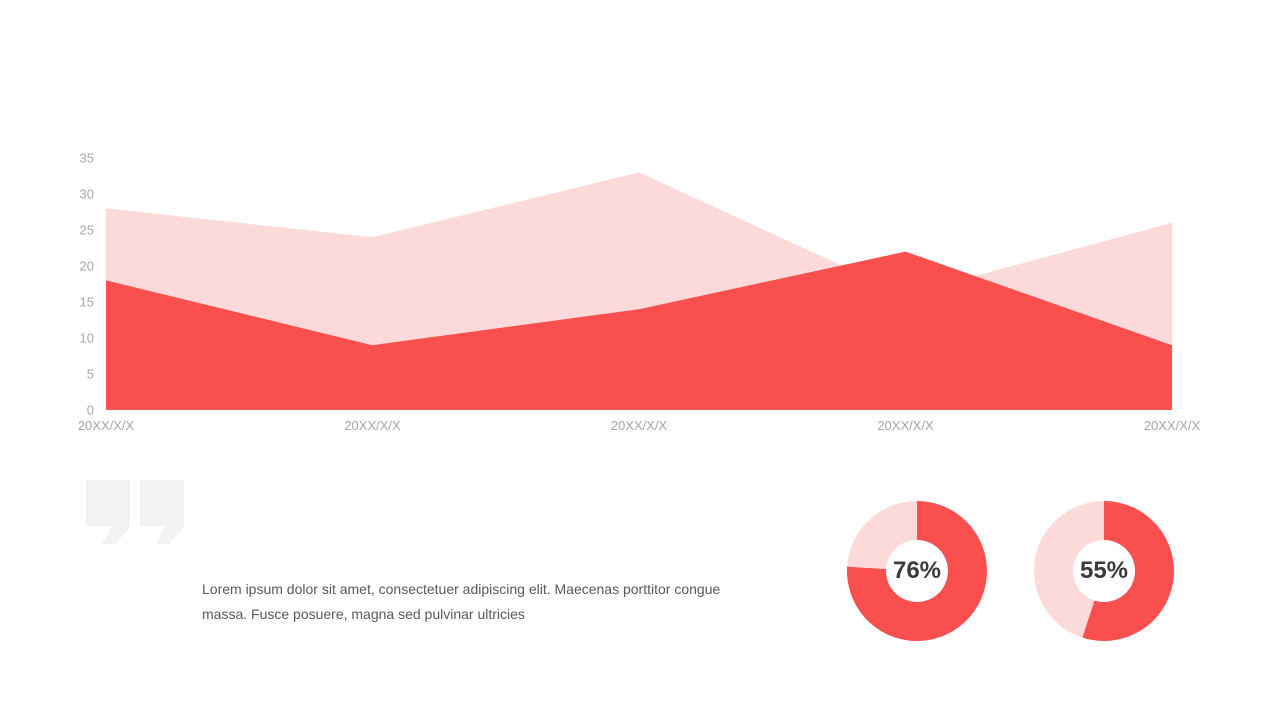 The width and height of the screenshot is (1280, 720). Describe the element at coordinates (90, 410) in the screenshot. I see `y-tick-label: 0` at that location.